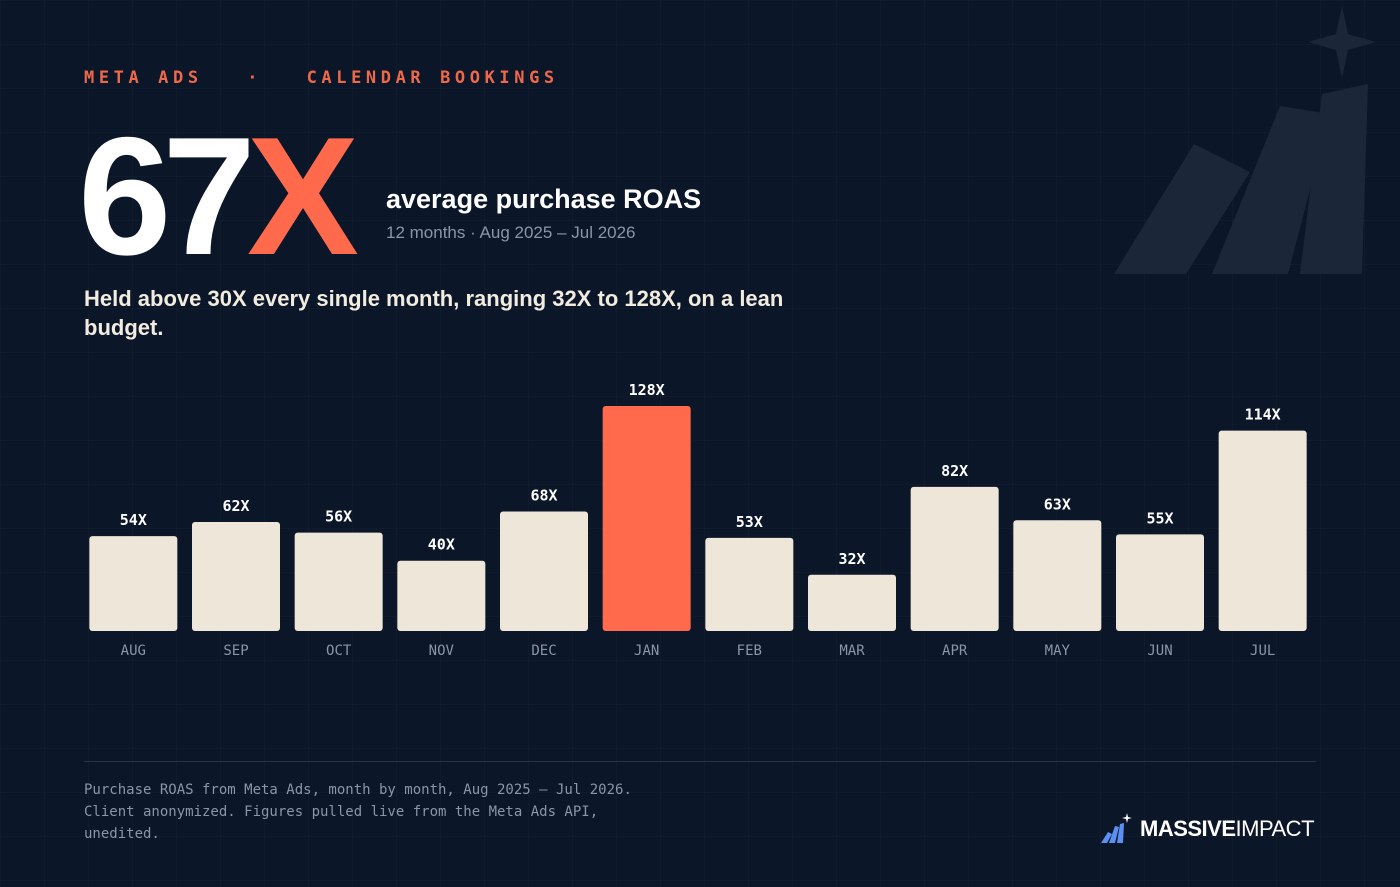  I want to click on bar-value-label-jan: 128X, so click(647, 390).